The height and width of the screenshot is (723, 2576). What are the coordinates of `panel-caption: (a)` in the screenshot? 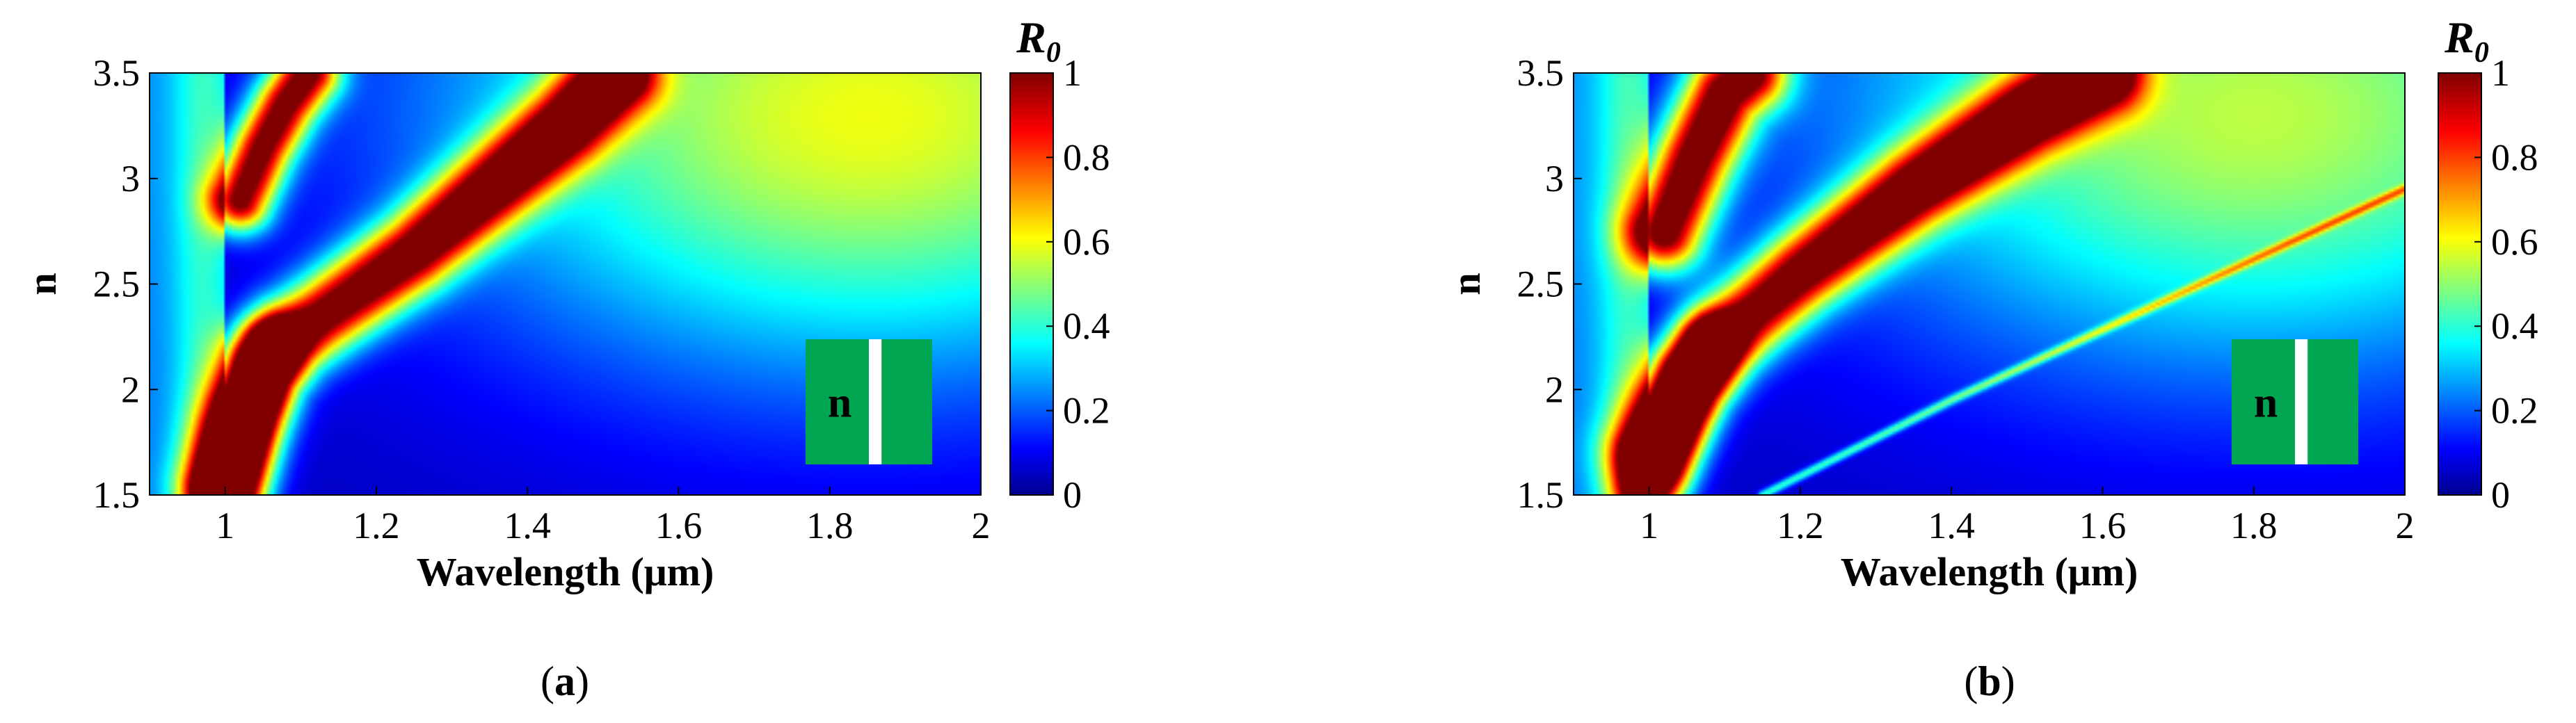 It's located at (565, 681).